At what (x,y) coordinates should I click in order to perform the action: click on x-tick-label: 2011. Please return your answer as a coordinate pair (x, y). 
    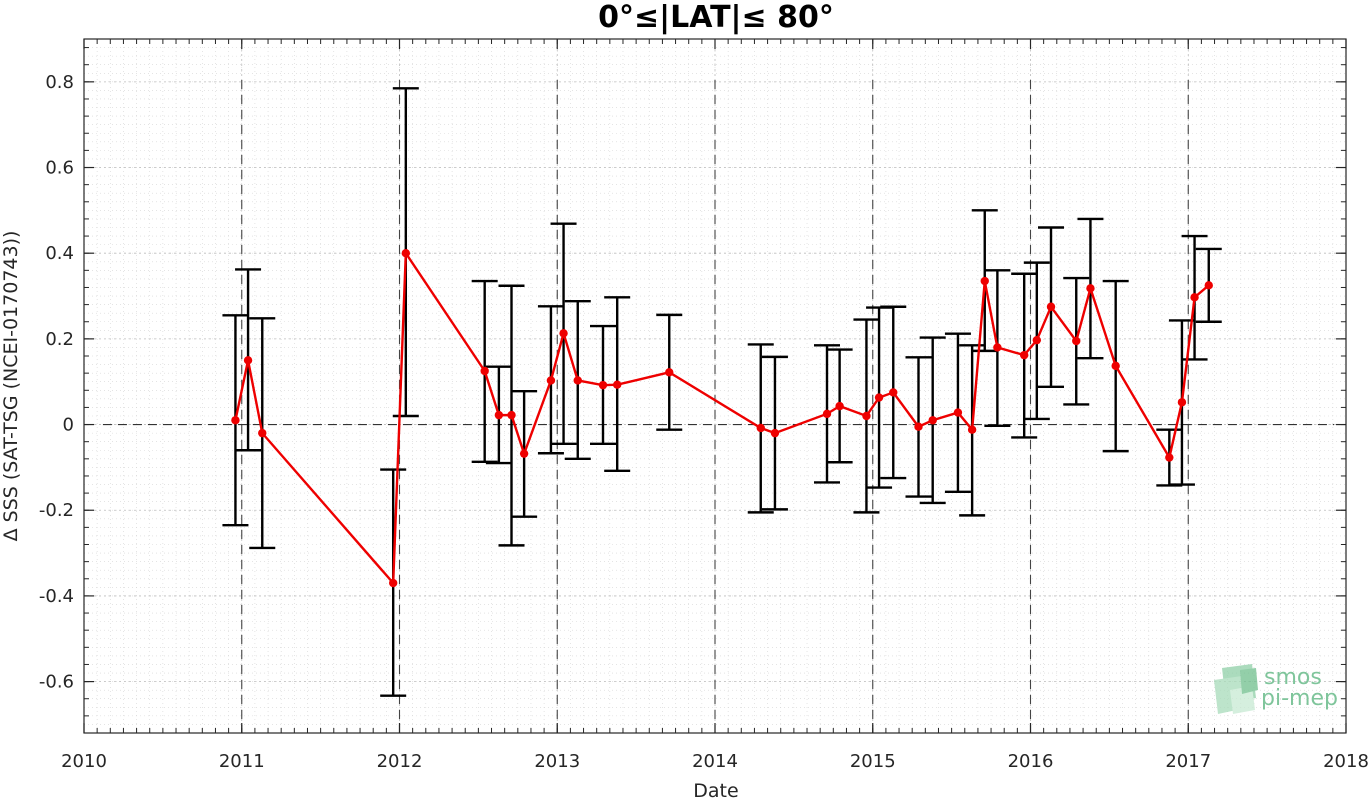
    Looking at the image, I should click on (242, 761).